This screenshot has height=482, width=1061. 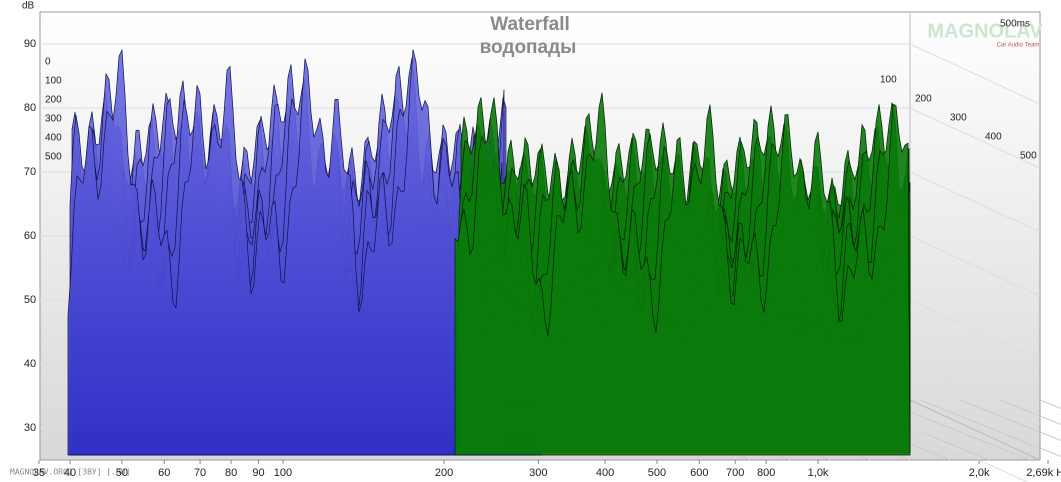 What do you see at coordinates (283, 473) in the screenshot?
I see `x-tick-label: 100` at bounding box center [283, 473].